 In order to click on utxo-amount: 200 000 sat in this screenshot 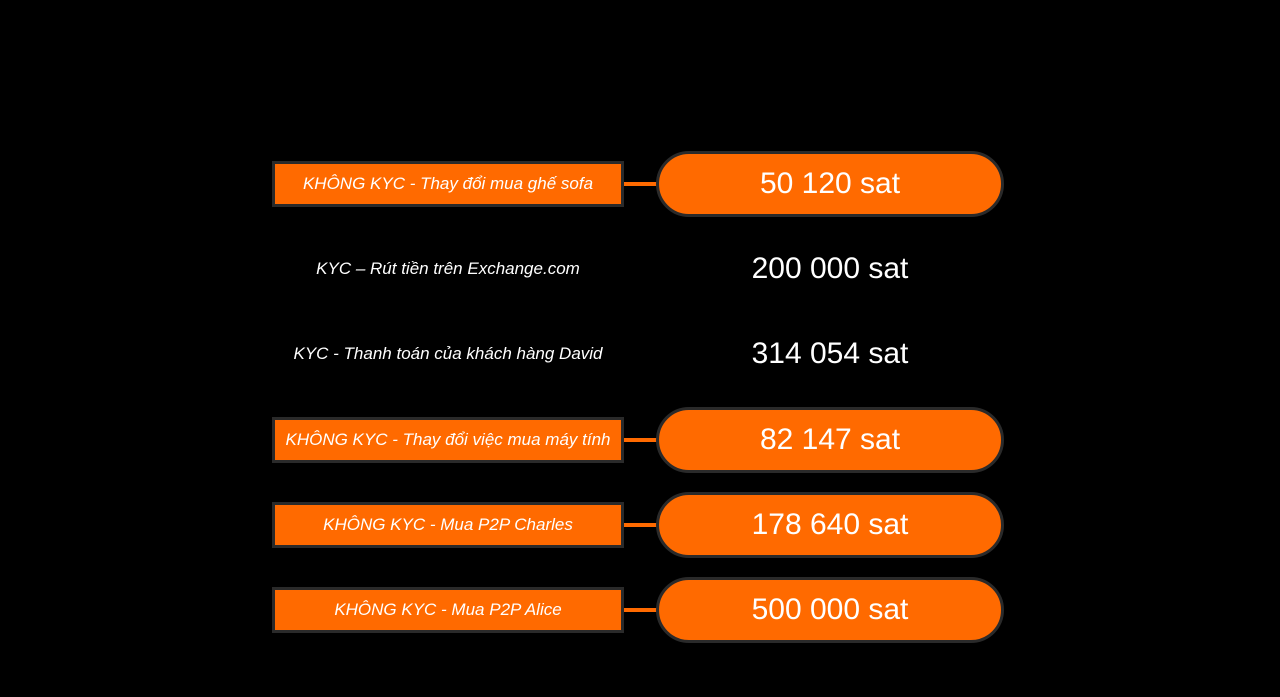, I will do `click(830, 268)`.